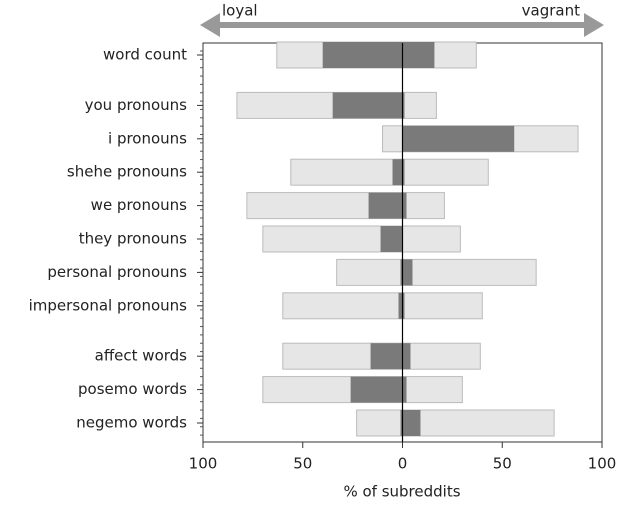 This screenshot has height=518, width=640. Describe the element at coordinates (133, 239) in the screenshot. I see `y-tick-label: they pronouns` at that location.